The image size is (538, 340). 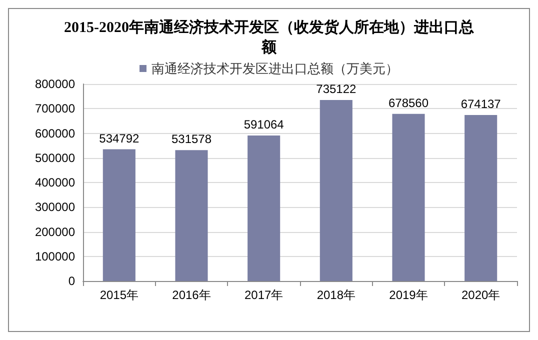 I want to click on data-label: 531578, so click(x=191, y=139).